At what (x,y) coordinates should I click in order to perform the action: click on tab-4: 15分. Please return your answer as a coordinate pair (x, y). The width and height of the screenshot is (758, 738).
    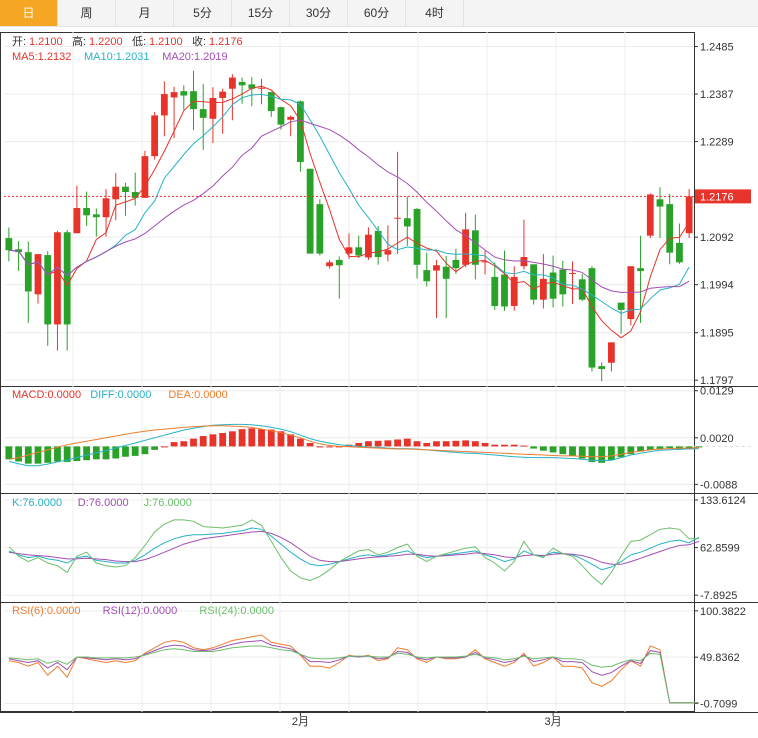
    Looking at the image, I should click on (261, 13).